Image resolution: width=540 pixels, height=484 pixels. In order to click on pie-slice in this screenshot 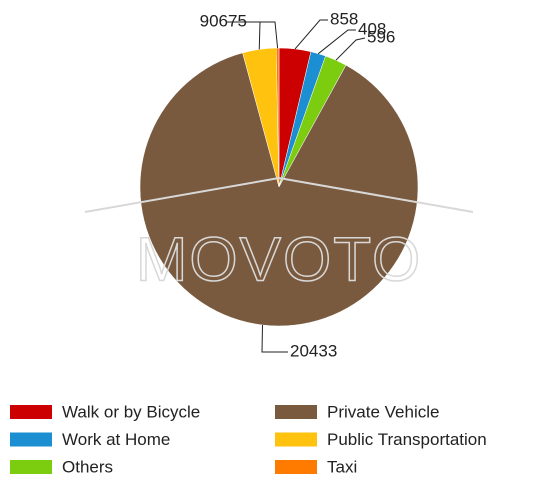, I will do `click(277, 117)`.